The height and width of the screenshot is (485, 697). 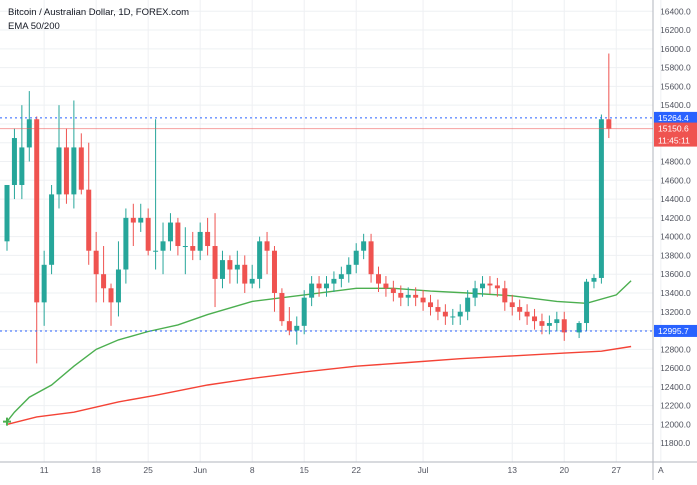 I want to click on y-tick-label: 12000.0, so click(x=675, y=424).